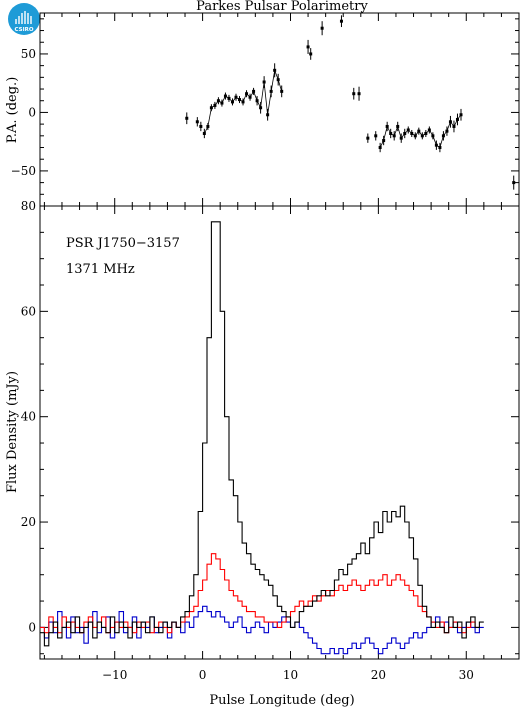  I want to click on pa-tick-label: 50, so click(28, 54).